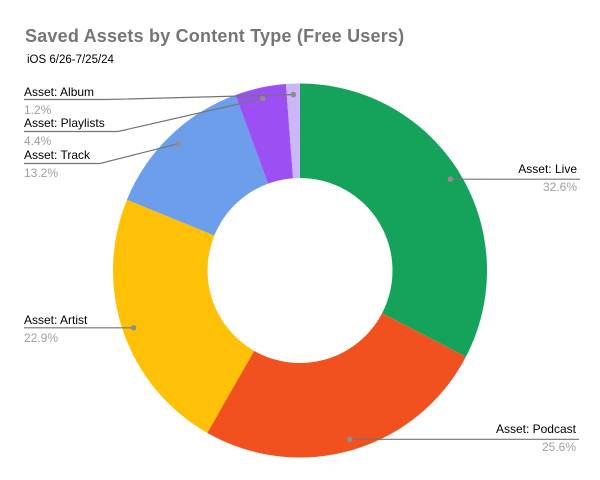 The image size is (600, 480). What do you see at coordinates (262, 98) in the screenshot?
I see `leader-dot-asset-playlists` at bounding box center [262, 98].